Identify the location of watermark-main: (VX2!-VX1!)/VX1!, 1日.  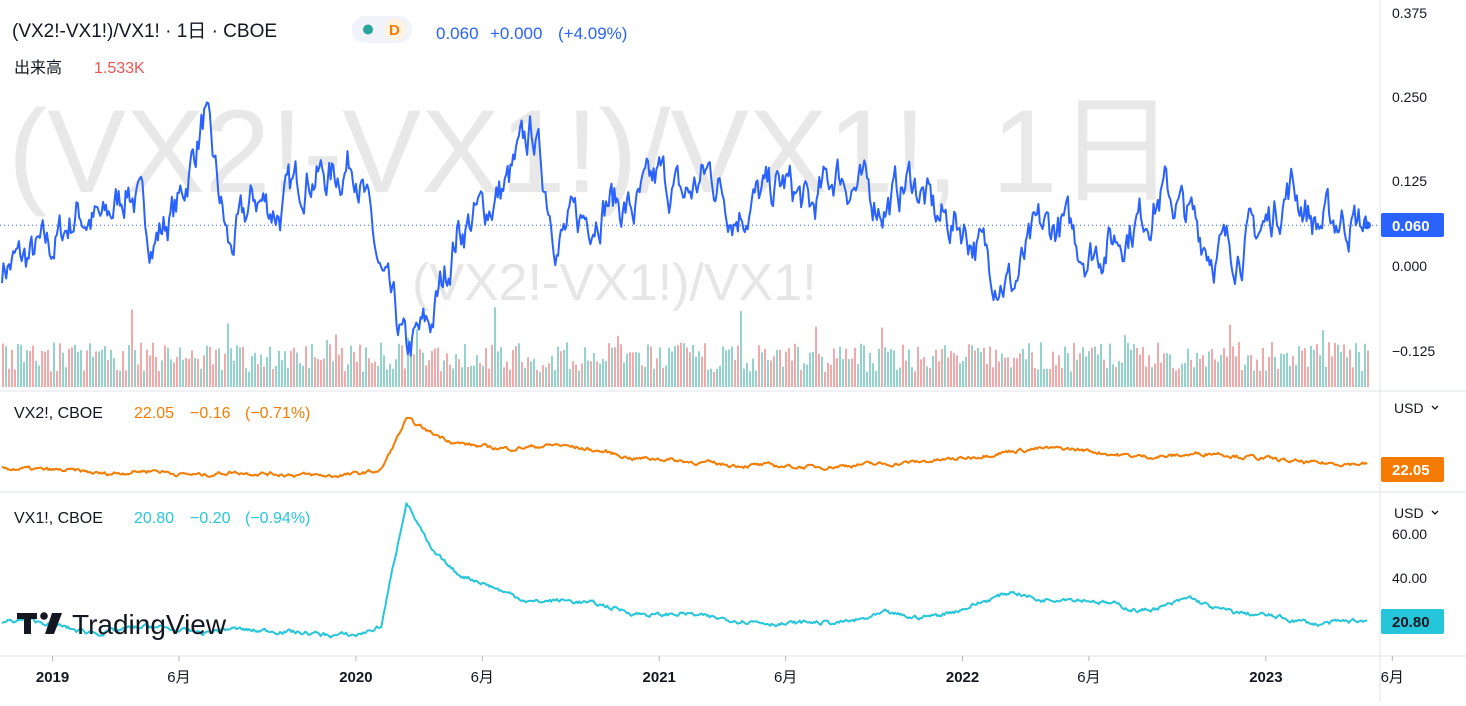
(591, 152).